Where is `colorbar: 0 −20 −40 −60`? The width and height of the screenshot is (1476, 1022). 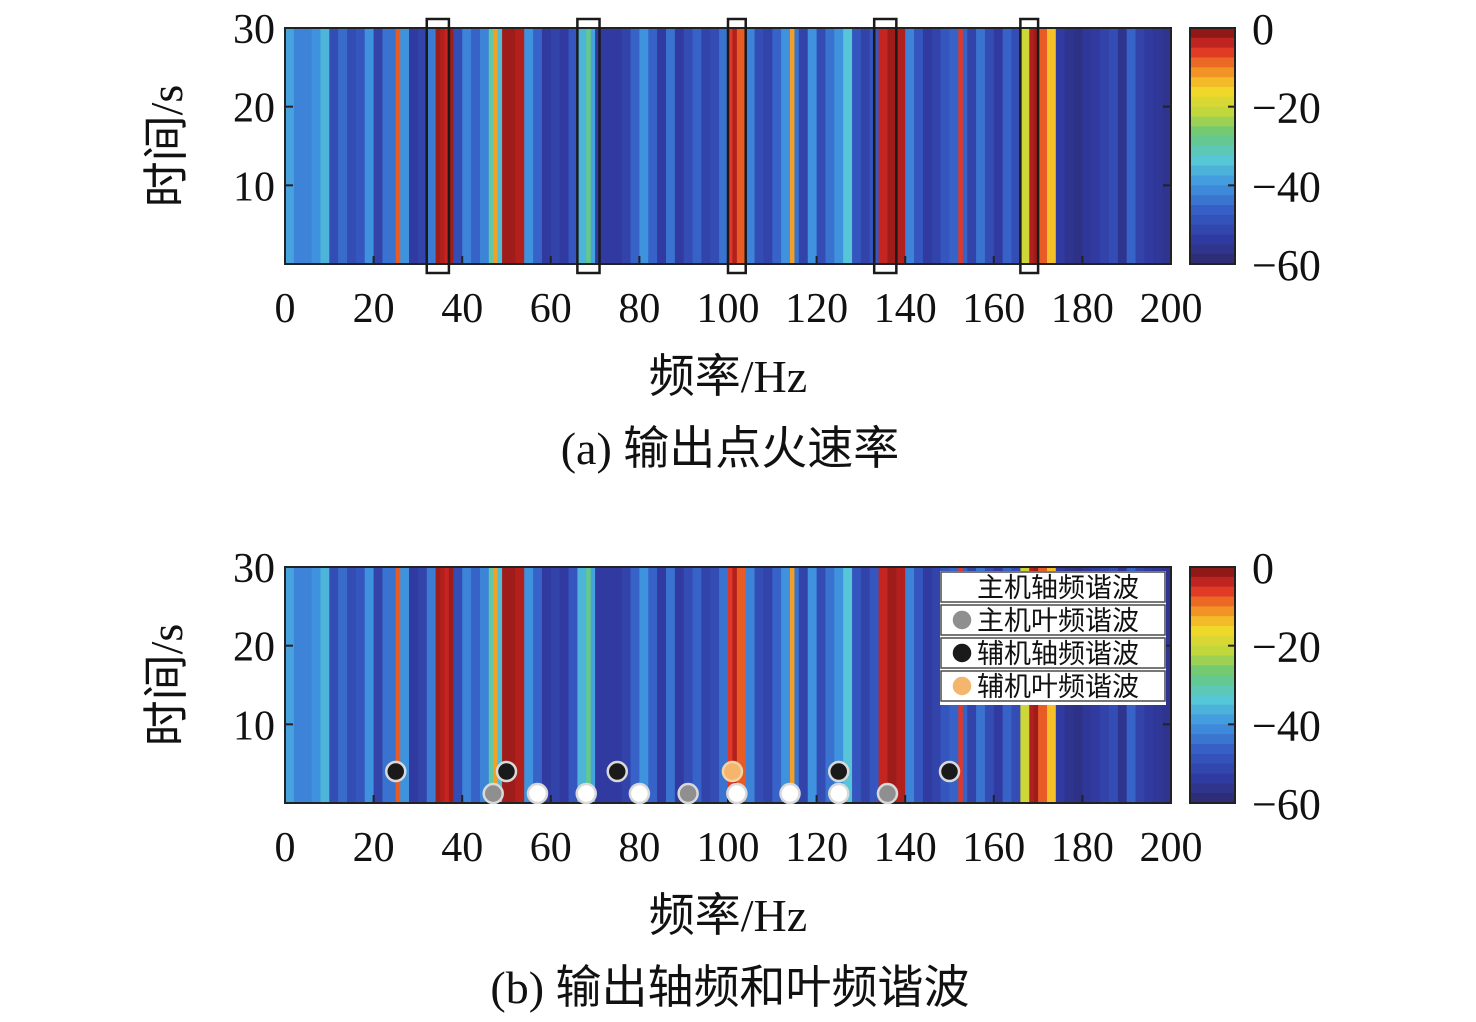 colorbar: 0 −20 −40 −60 is located at coordinates (1255, 686).